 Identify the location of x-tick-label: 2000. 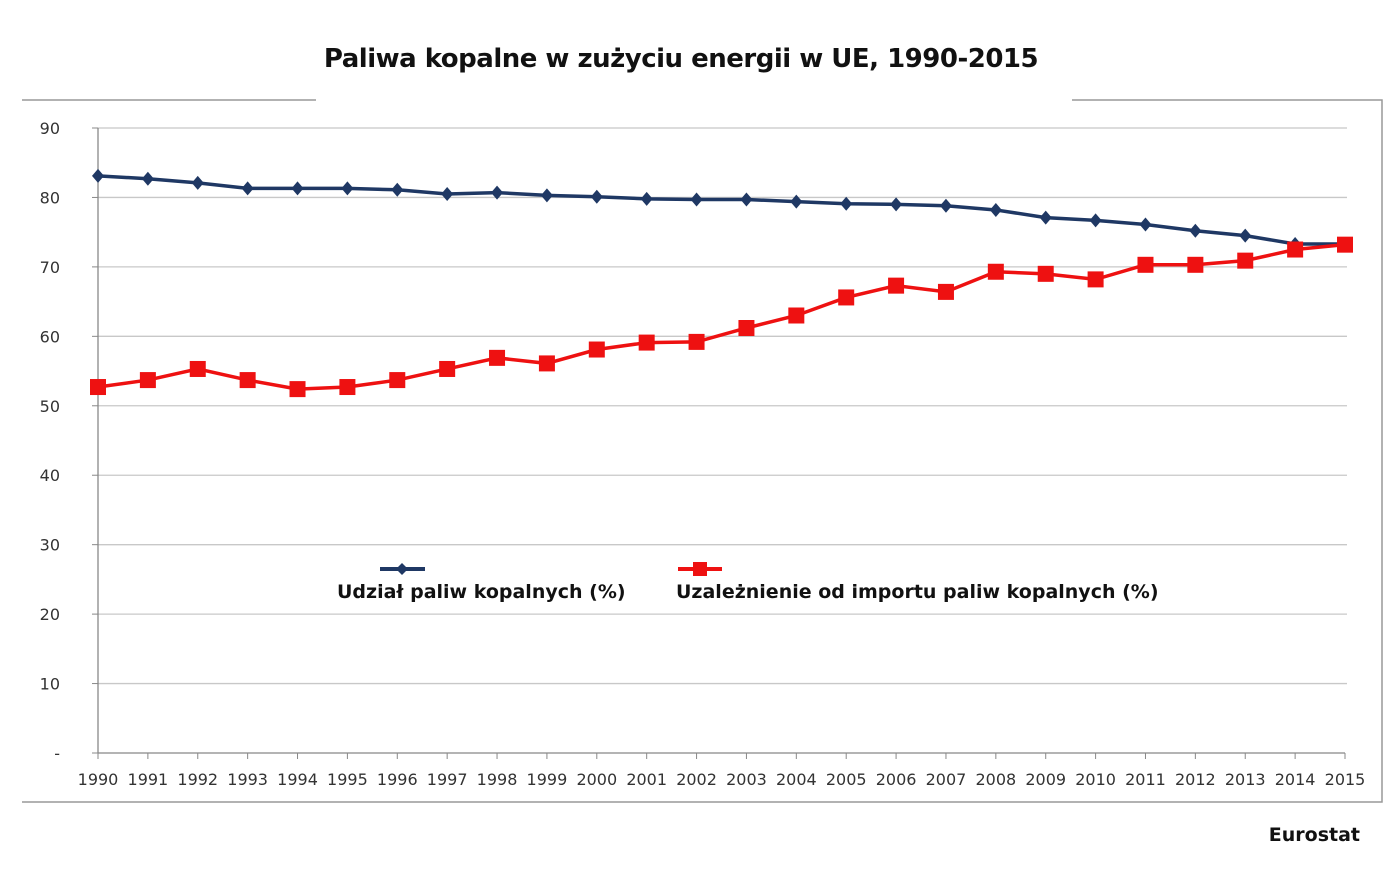
(596, 779).